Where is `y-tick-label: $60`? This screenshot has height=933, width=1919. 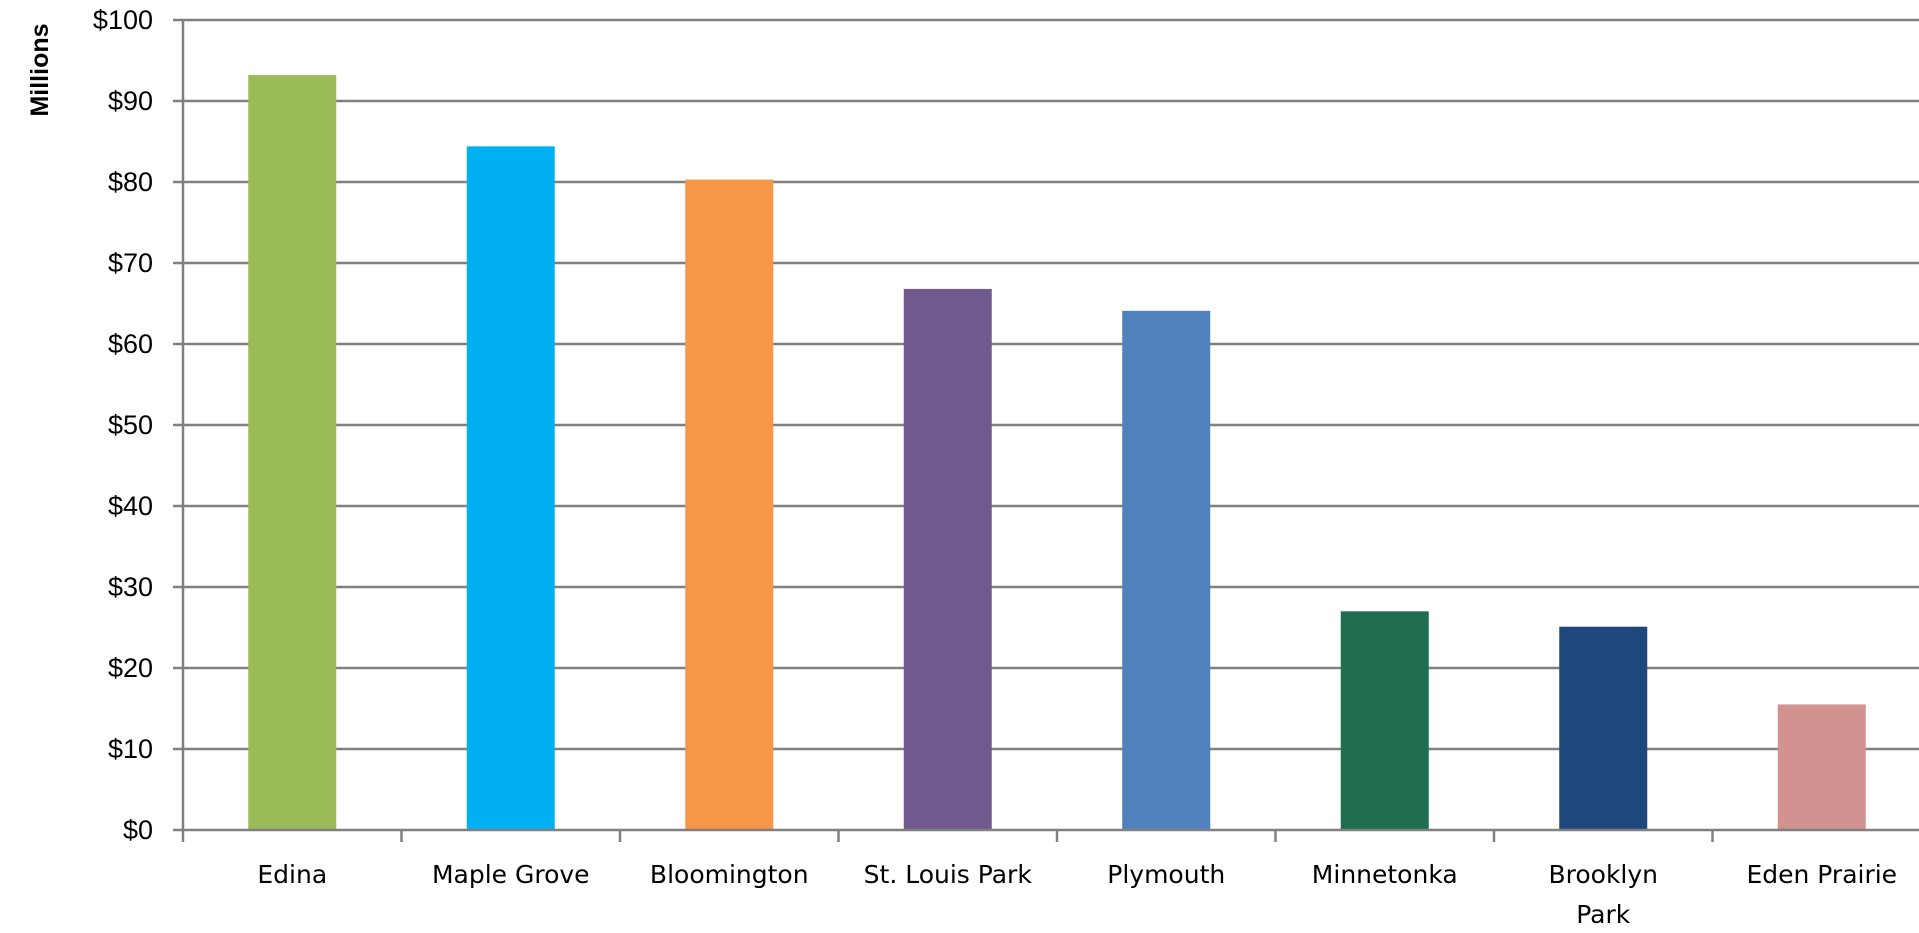 y-tick-label: $60 is located at coordinates (130, 344).